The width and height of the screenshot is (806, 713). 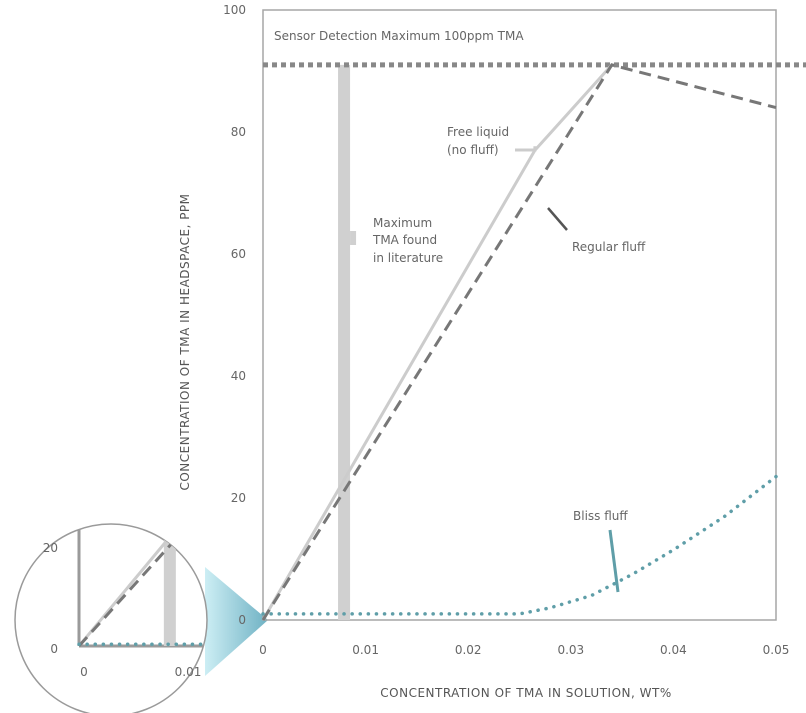 What do you see at coordinates (234, 10) in the screenshot?
I see `y-tick-label: 100` at bounding box center [234, 10].